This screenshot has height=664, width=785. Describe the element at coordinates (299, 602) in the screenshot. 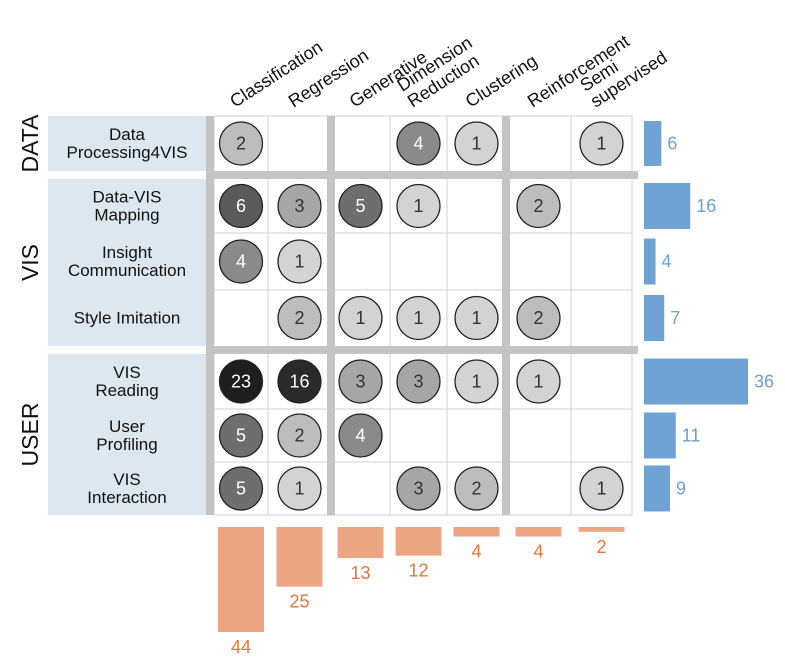

I see `column-total-label: 25` at that location.